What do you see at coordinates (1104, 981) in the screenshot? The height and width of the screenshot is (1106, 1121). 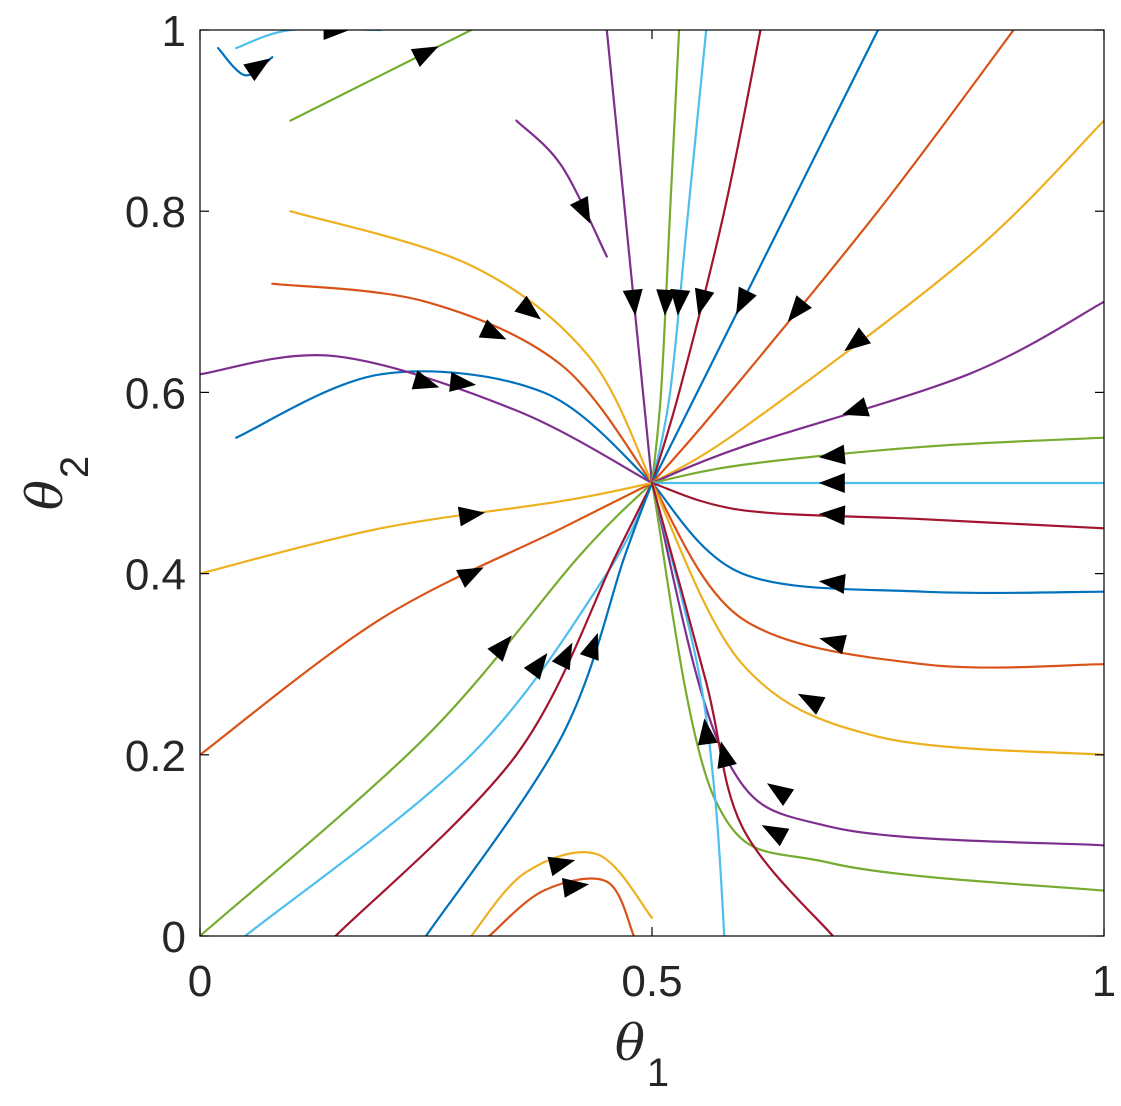 I see `x-tick-label: 1` at bounding box center [1104, 981].